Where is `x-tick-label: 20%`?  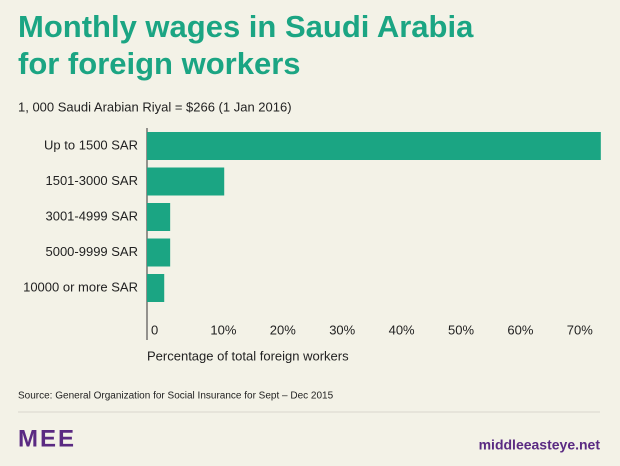
x-tick-label: 20% is located at coordinates (283, 329).